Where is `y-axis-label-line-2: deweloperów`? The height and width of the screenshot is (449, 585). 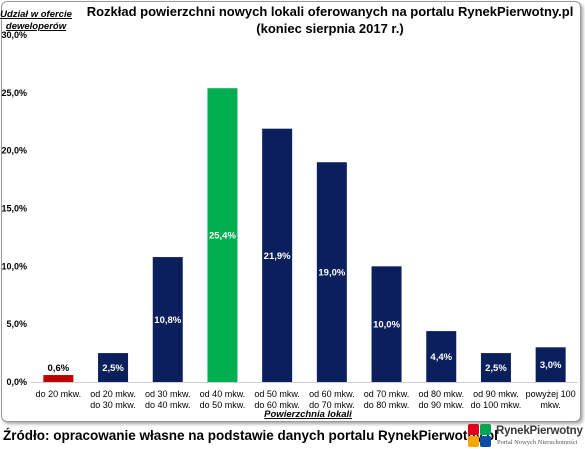
y-axis-label-line-2: deweloperów is located at coordinates (36, 26).